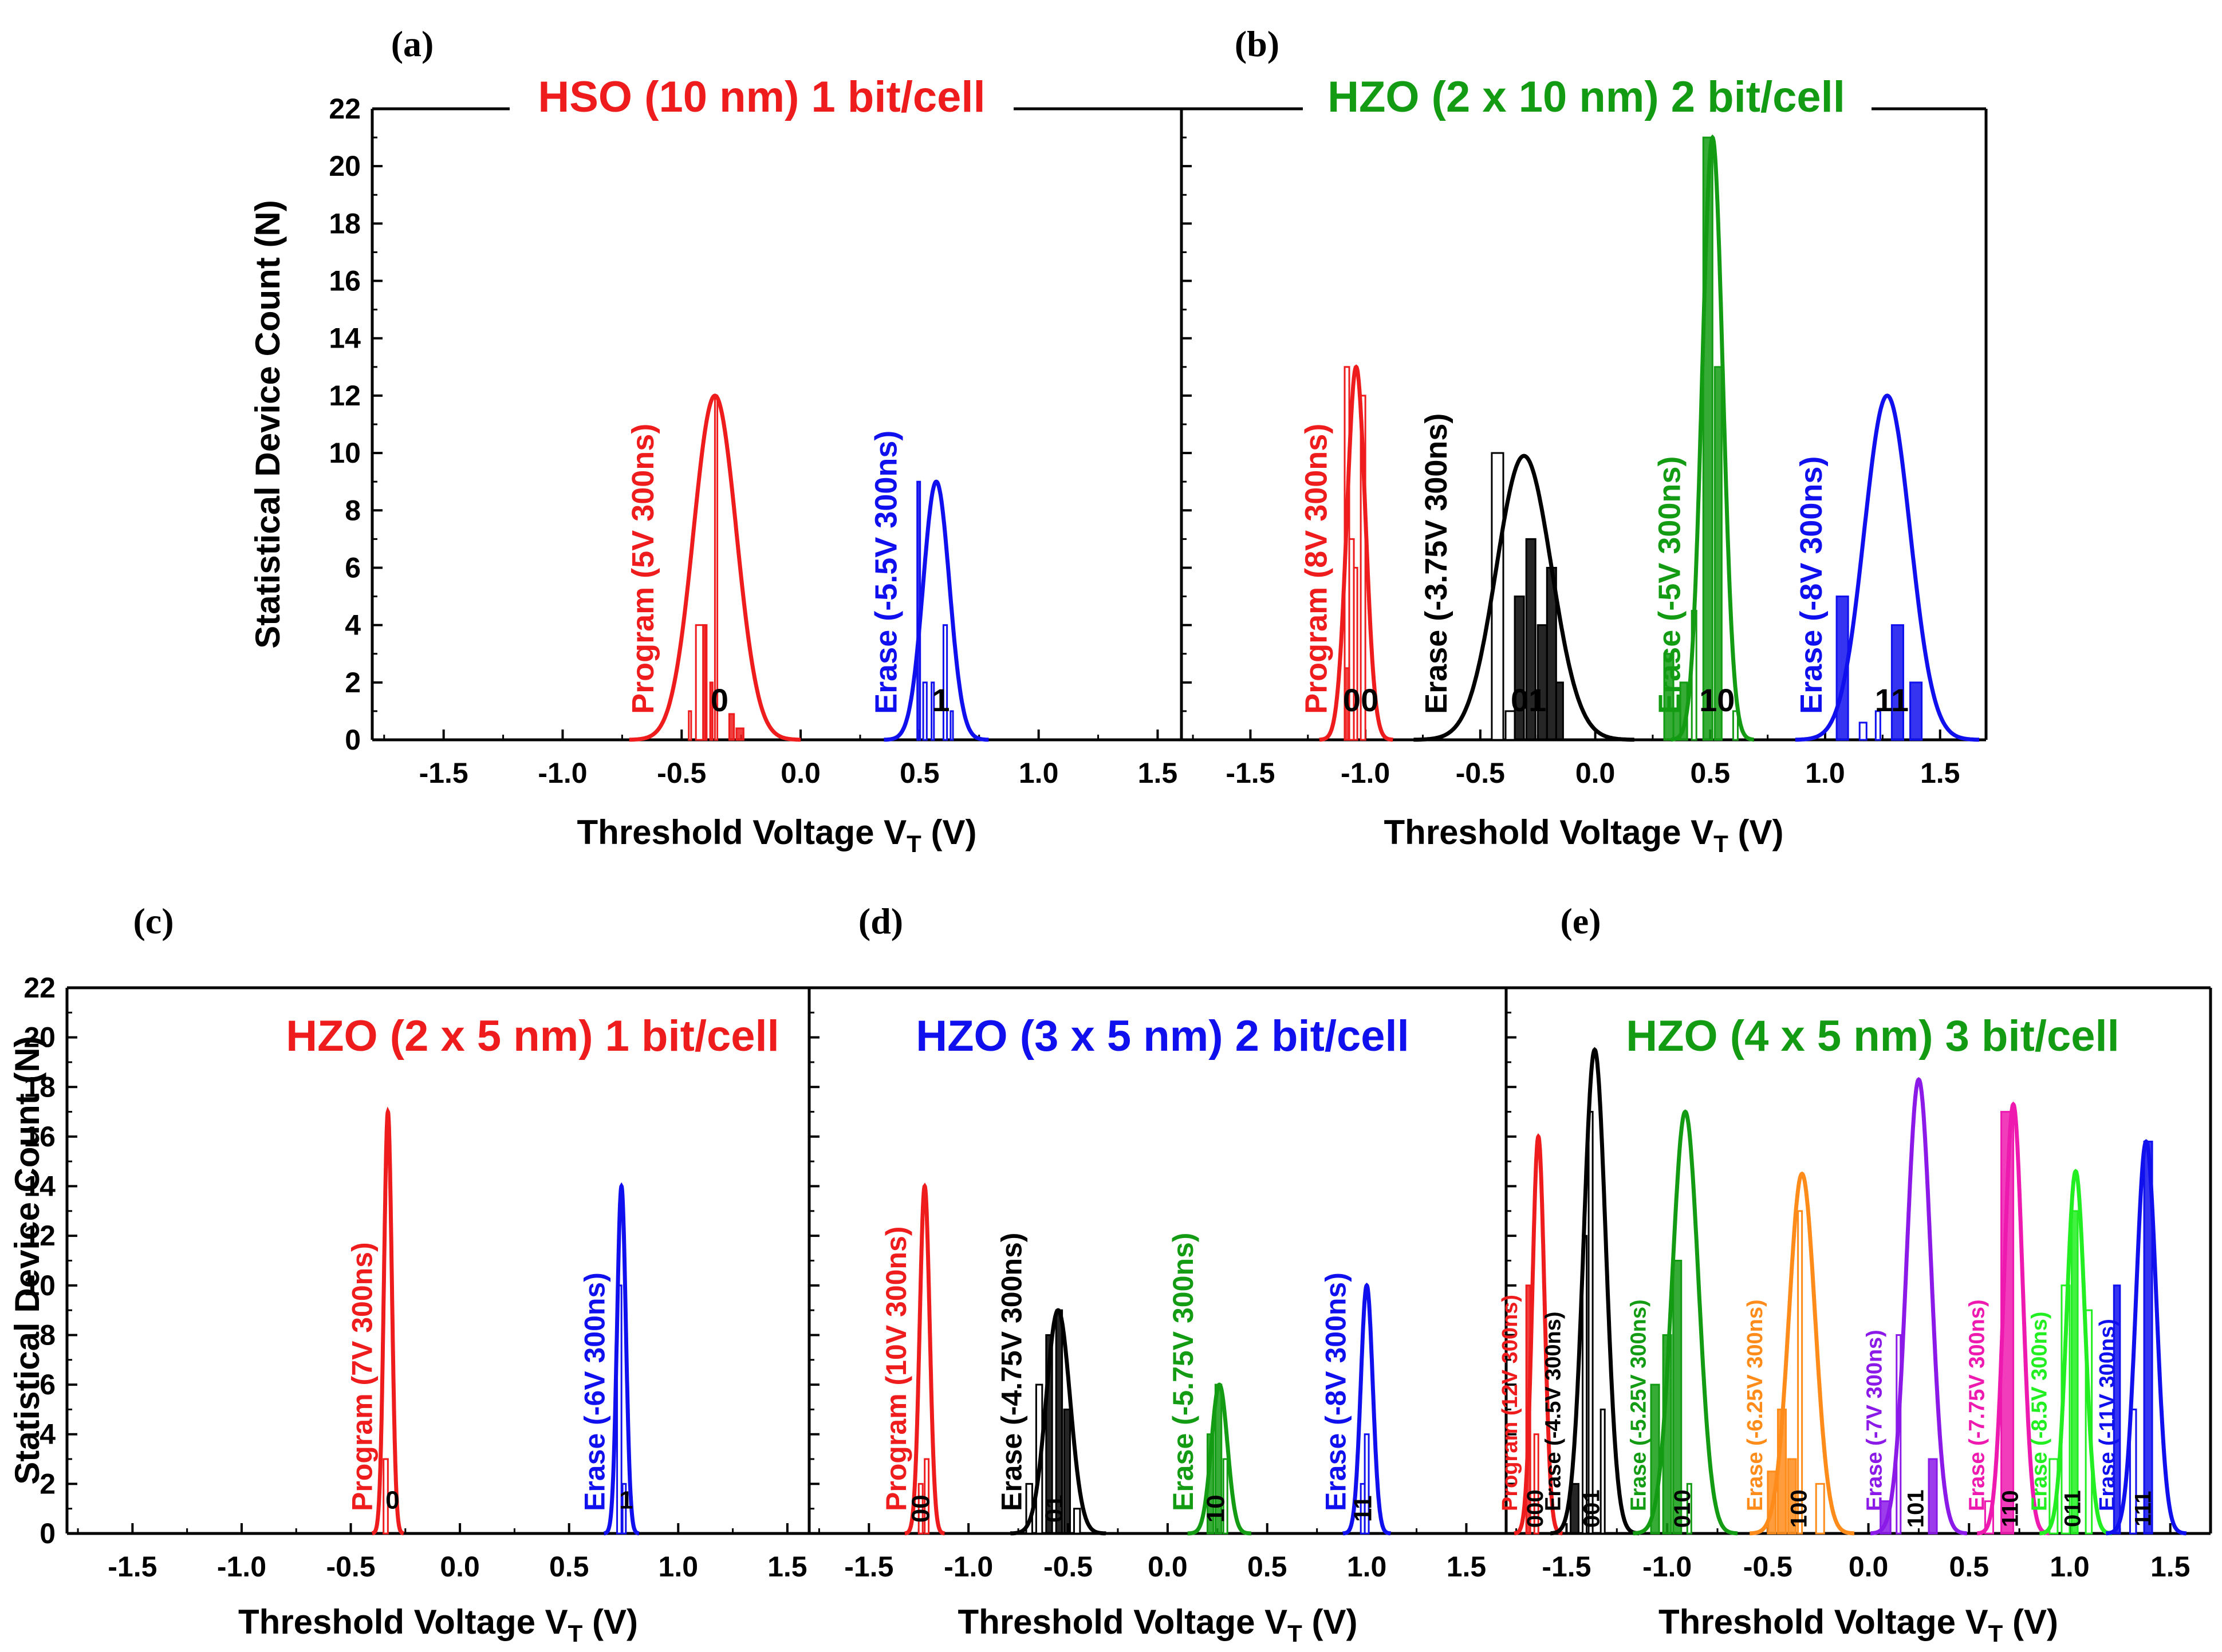 The width and height of the screenshot is (2222, 1652). Describe the element at coordinates (1055, 1509) in the screenshot. I see `state-code-label: 01` at that location.